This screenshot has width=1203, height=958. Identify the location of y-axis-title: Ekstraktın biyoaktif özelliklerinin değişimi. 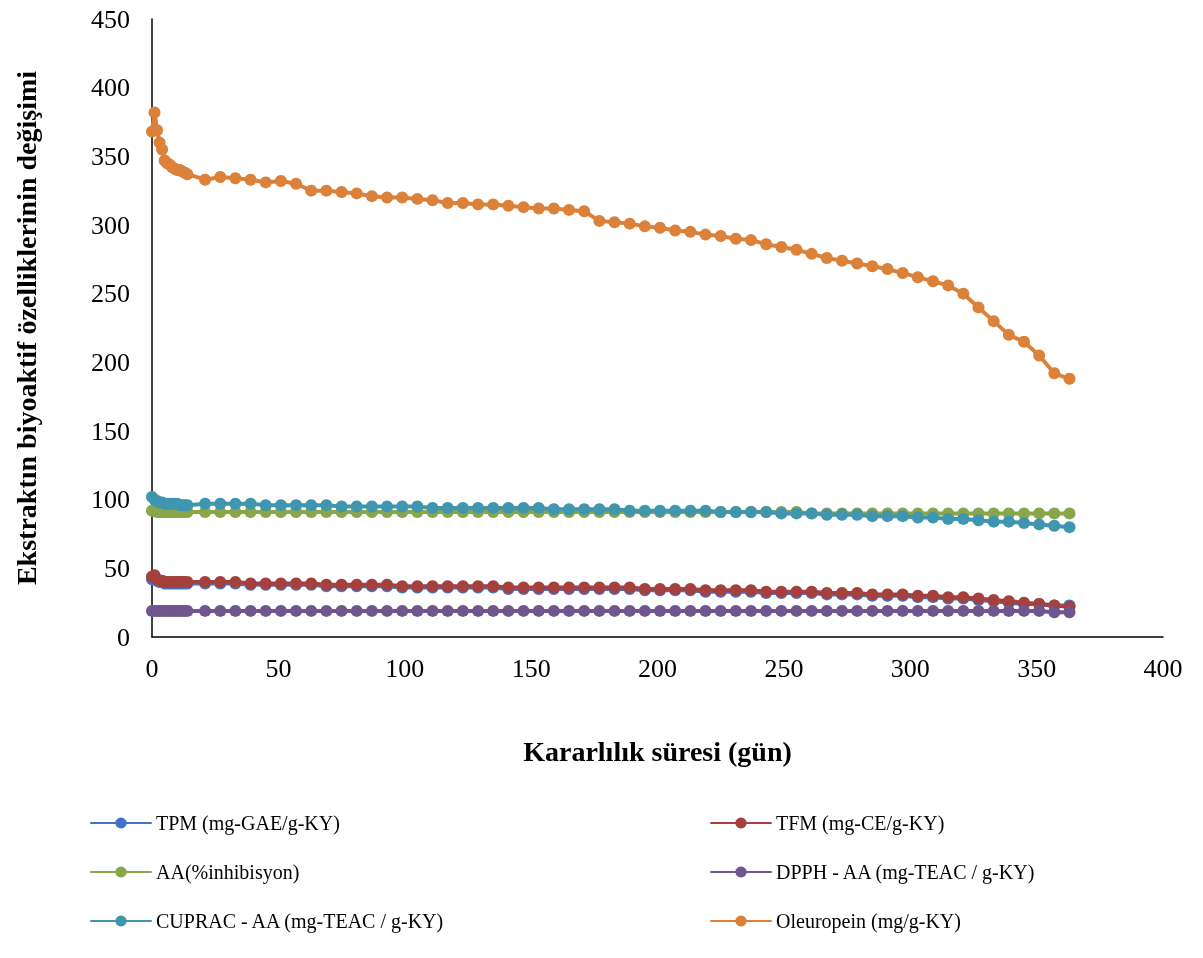
(26, 328).